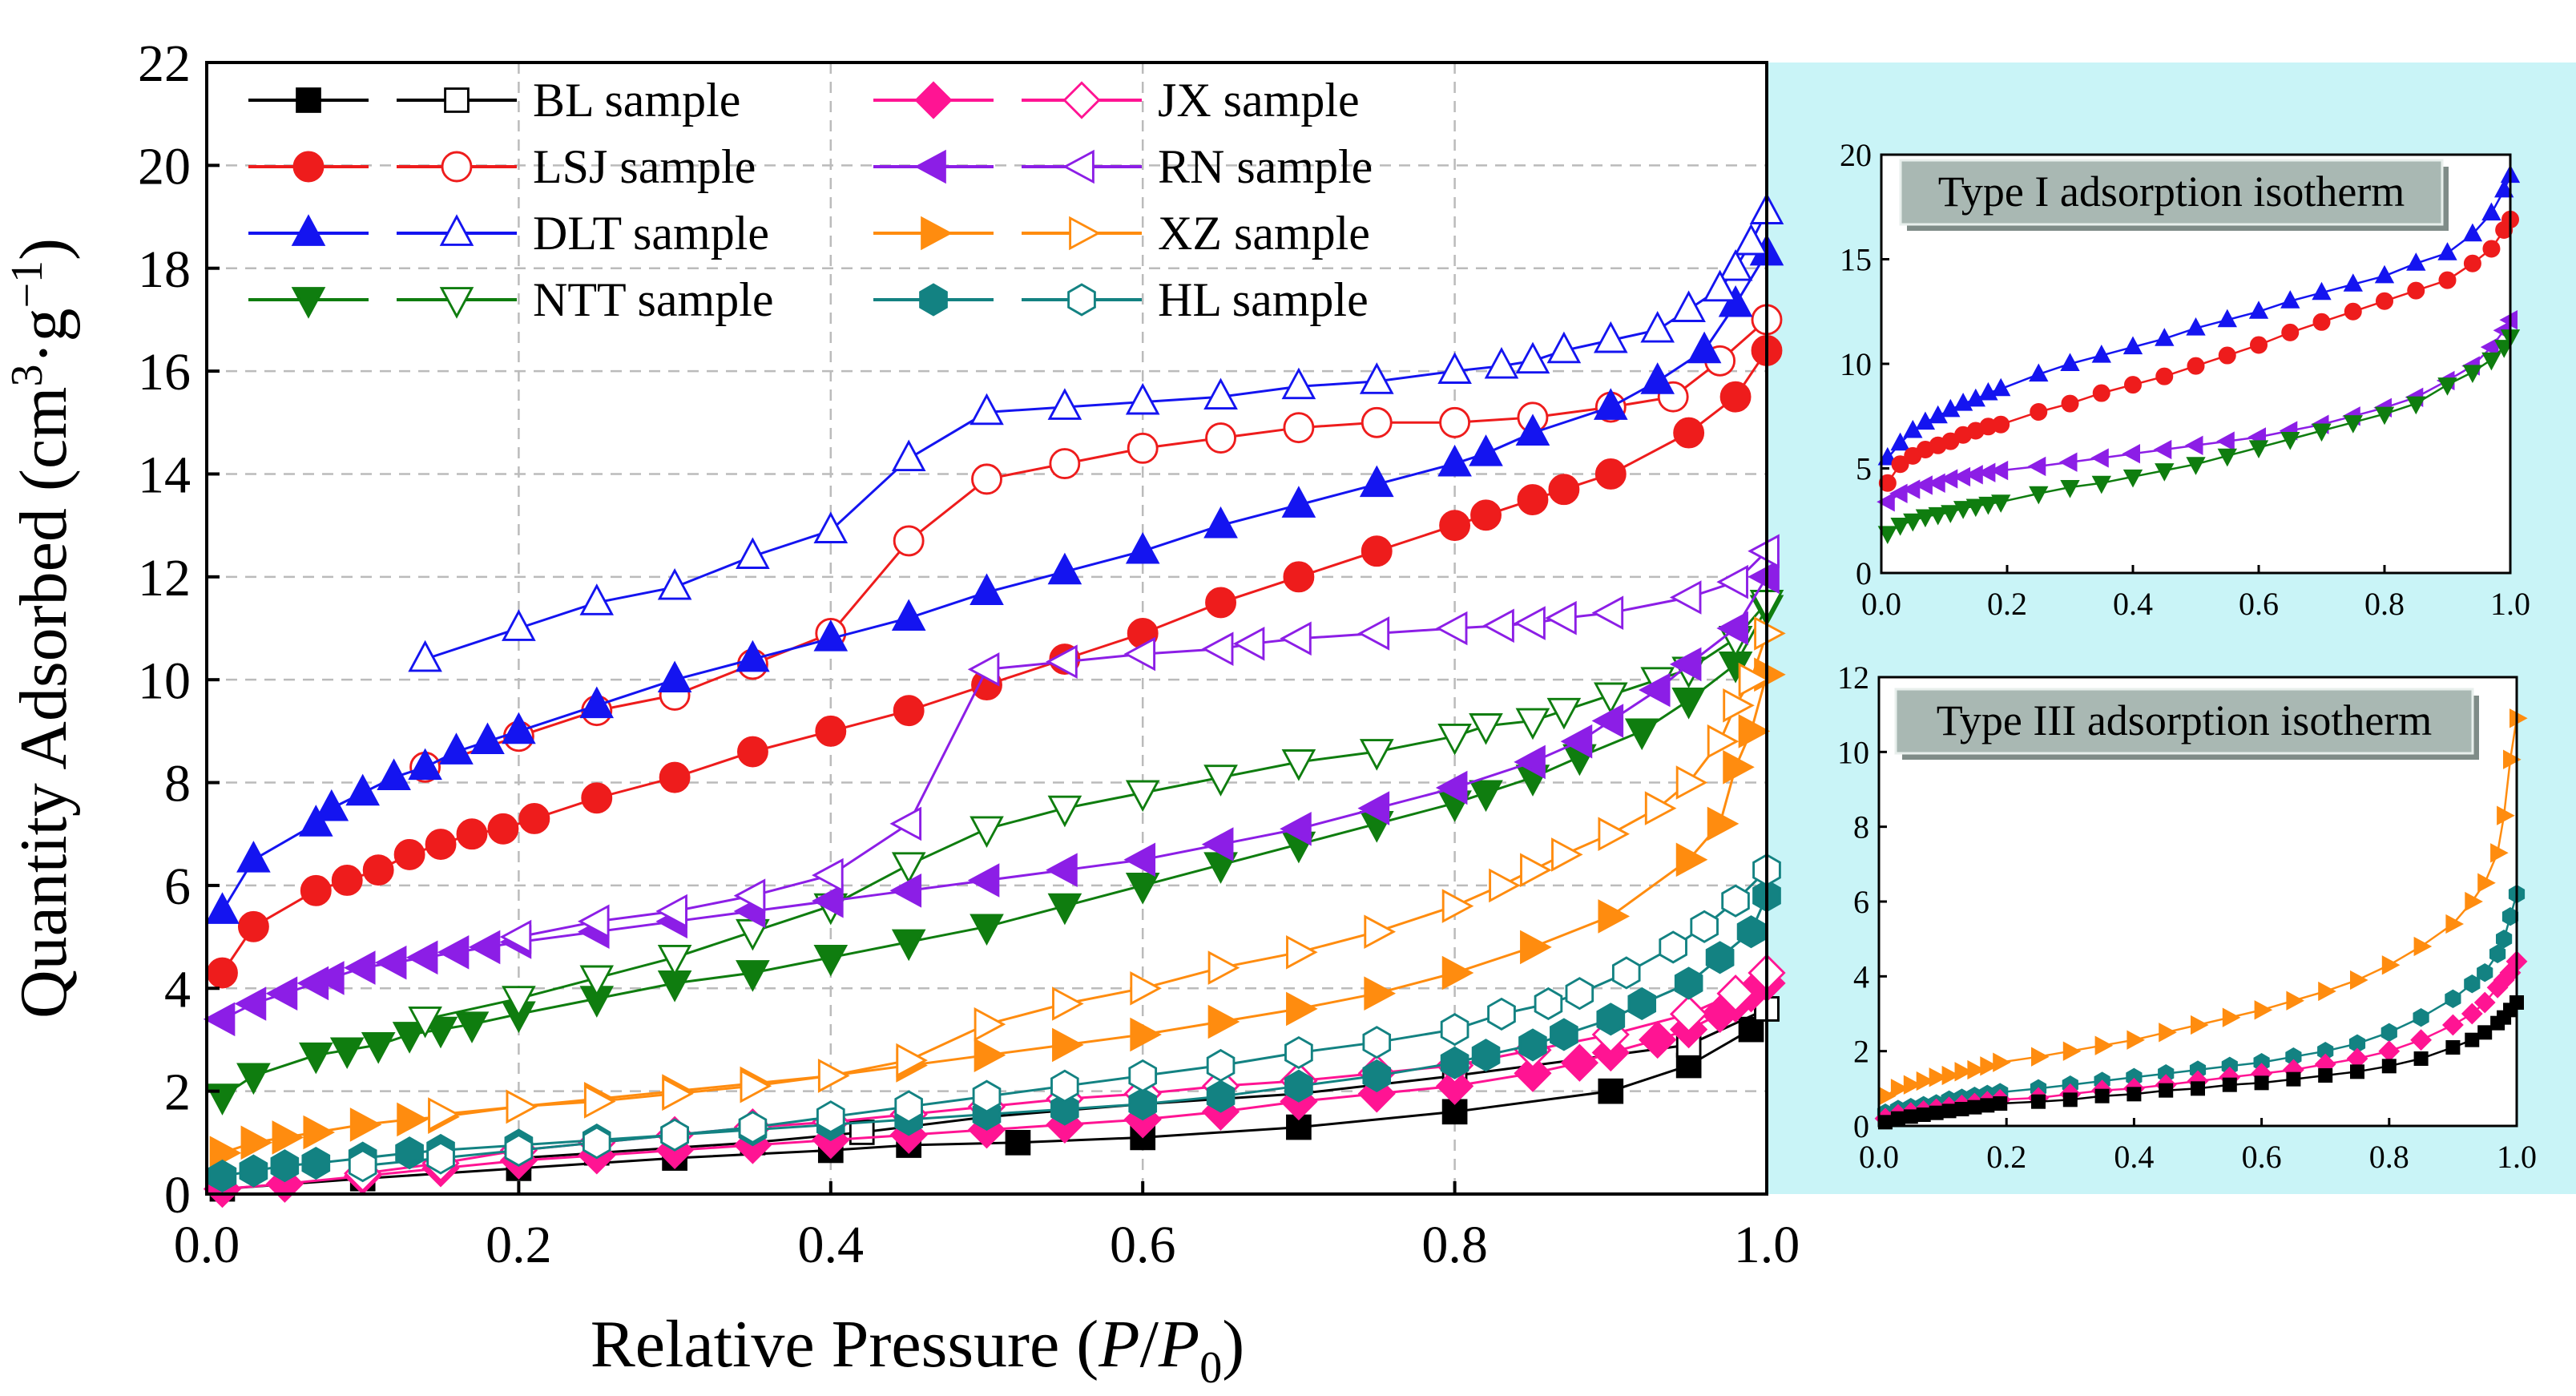 The image size is (2576, 1396). What do you see at coordinates (2200, 1062) in the screenshot?
I see `series-bl` at bounding box center [2200, 1062].